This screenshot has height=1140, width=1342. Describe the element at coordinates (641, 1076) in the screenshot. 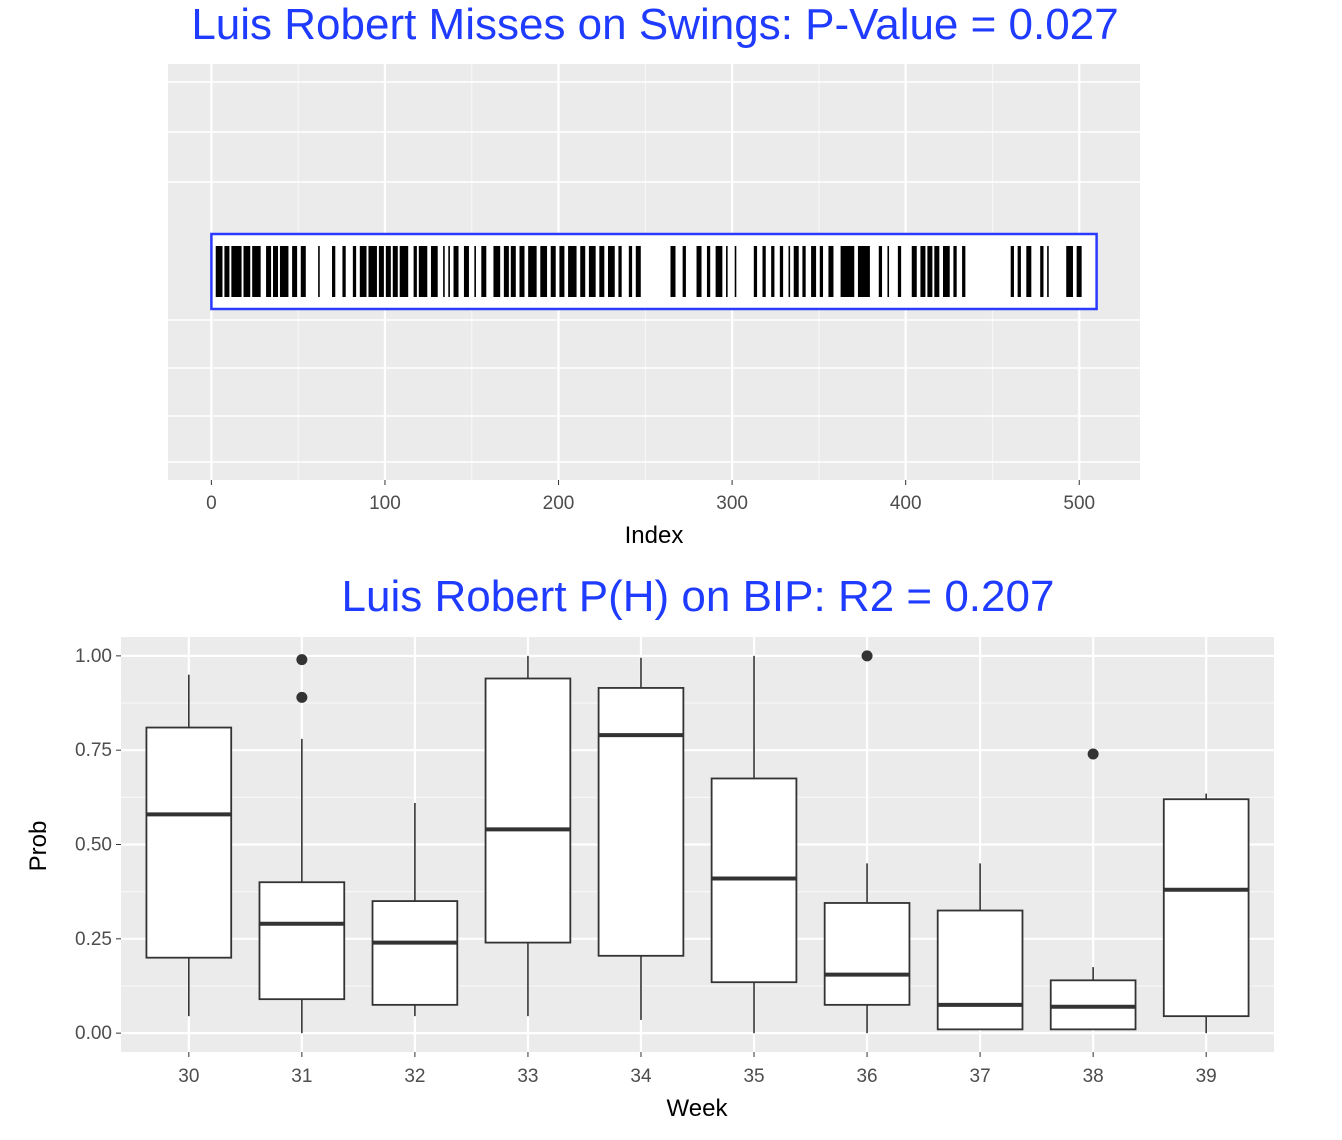

I see `chart2-x-tick-label: 34` at that location.